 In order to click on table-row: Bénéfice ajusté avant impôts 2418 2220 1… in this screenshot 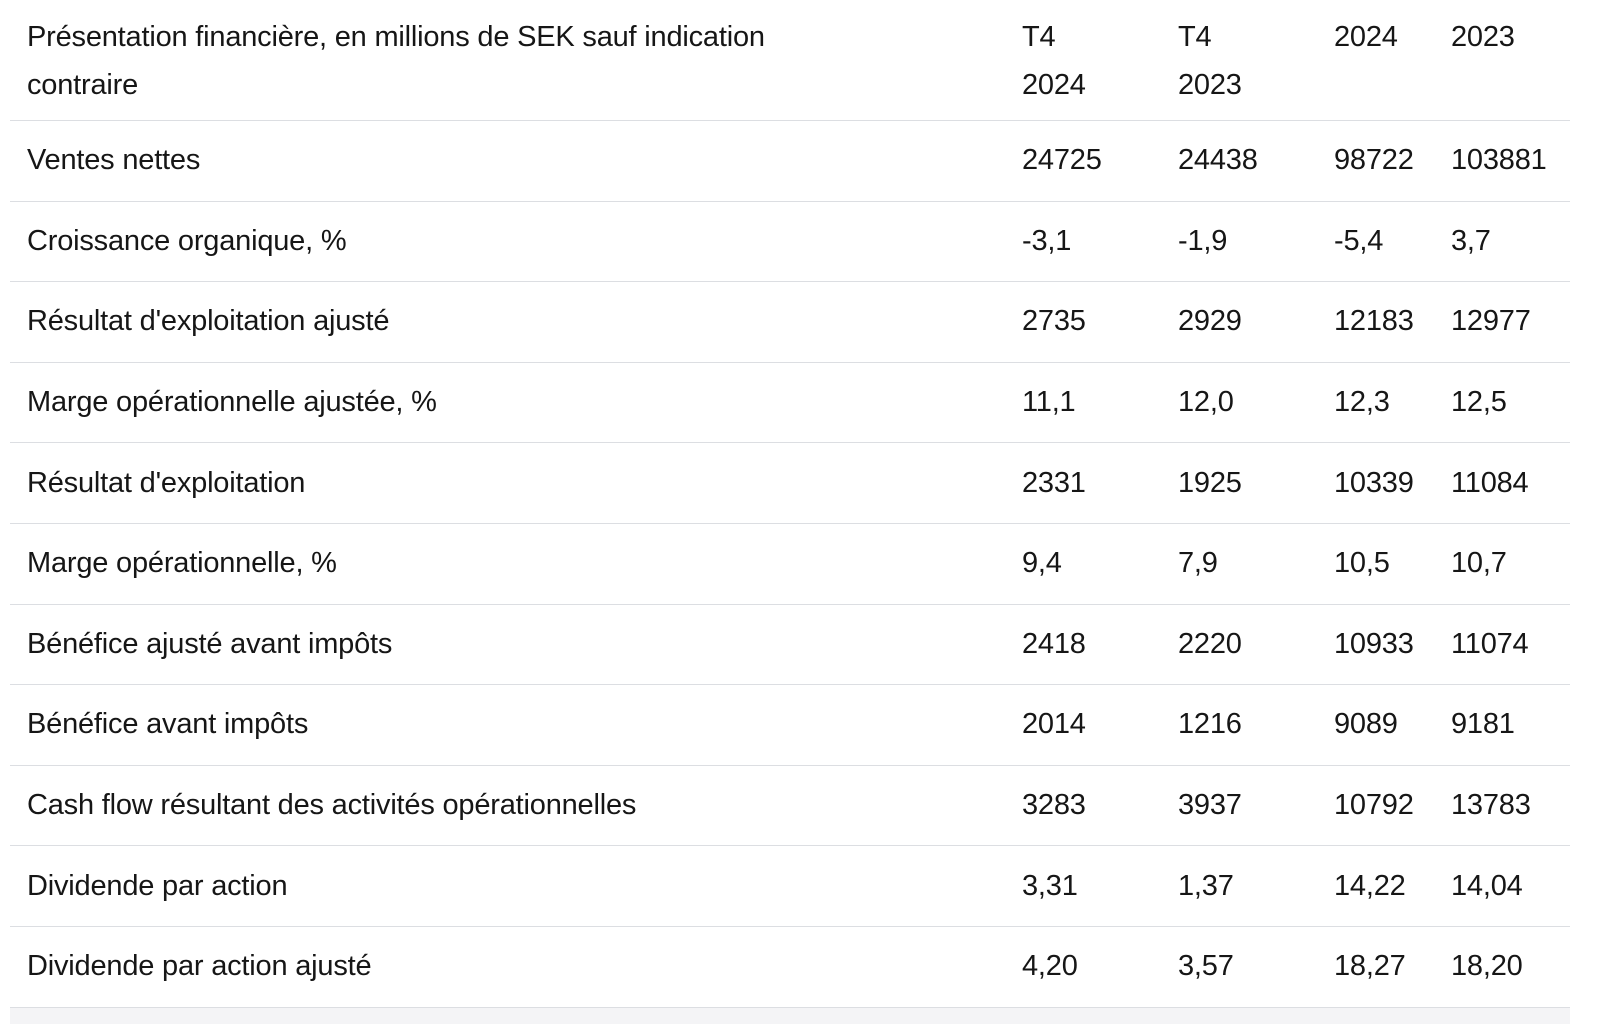, I will do `click(790, 645)`.